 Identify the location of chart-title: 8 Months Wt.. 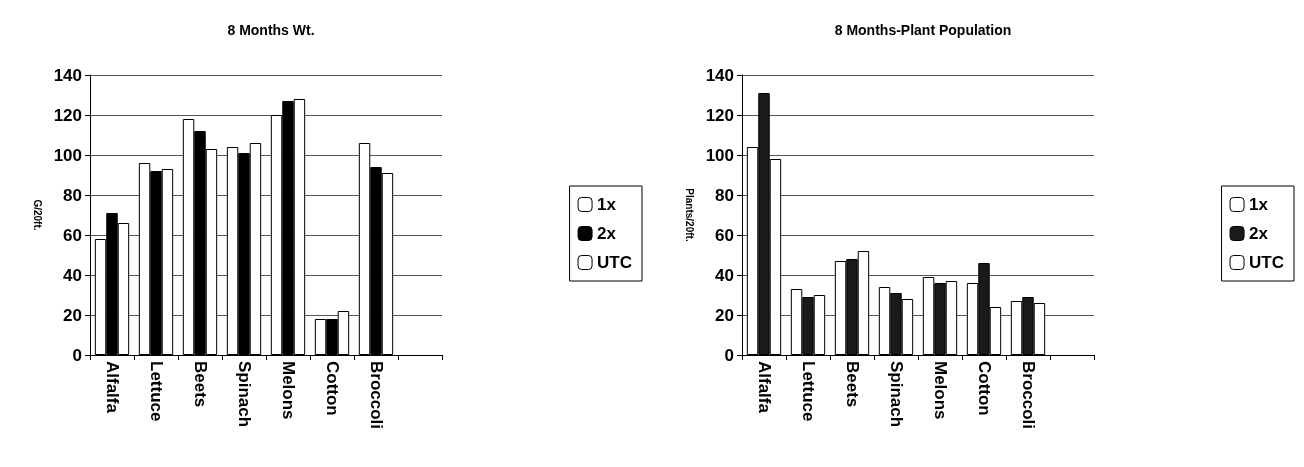
(271, 30).